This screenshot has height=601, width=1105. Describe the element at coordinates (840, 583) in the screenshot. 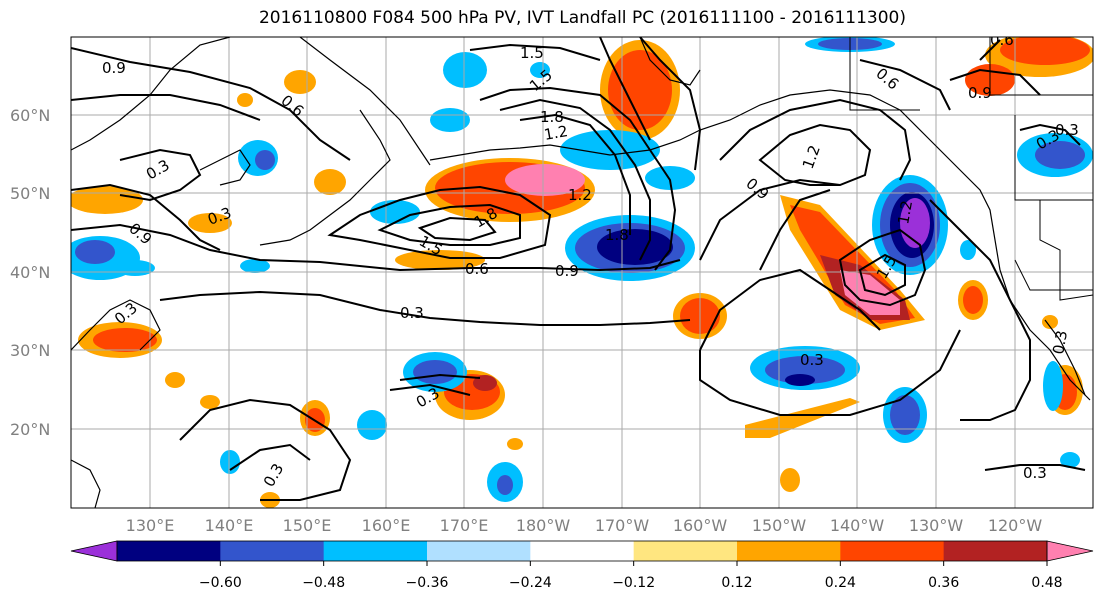

I see `colorbar-tick-label: 0.24` at that location.